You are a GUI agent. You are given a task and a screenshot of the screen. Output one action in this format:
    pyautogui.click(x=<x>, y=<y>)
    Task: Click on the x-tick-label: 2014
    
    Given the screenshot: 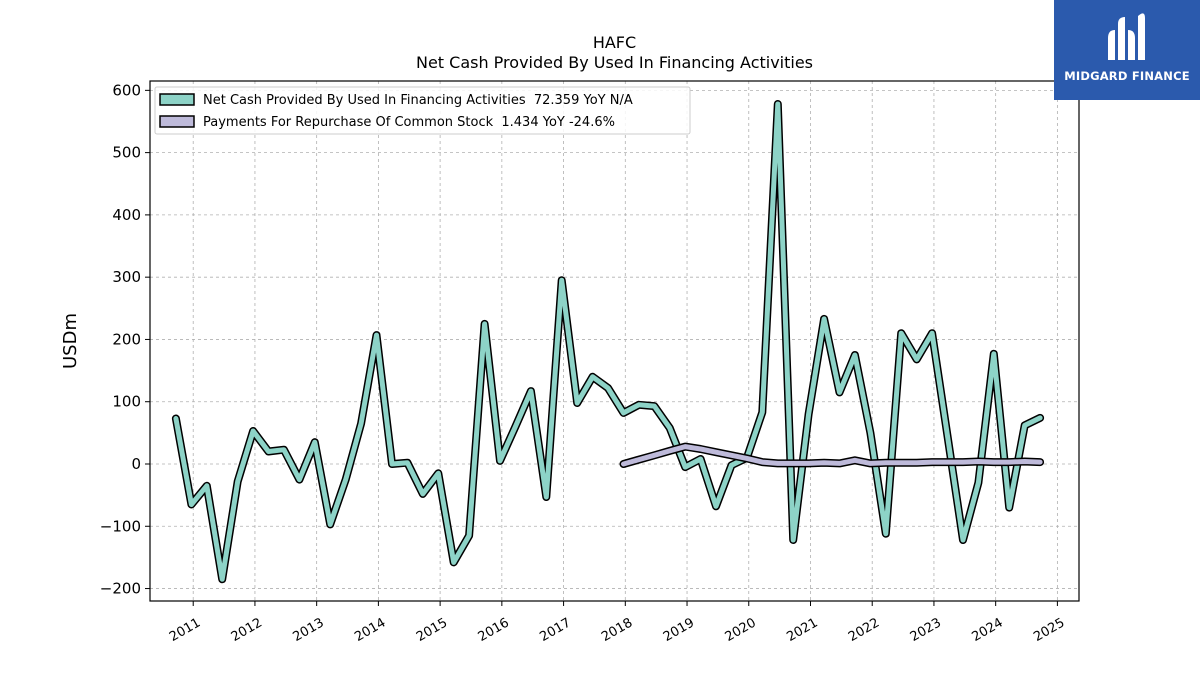 What is the action you would take?
    pyautogui.click(x=370, y=630)
    